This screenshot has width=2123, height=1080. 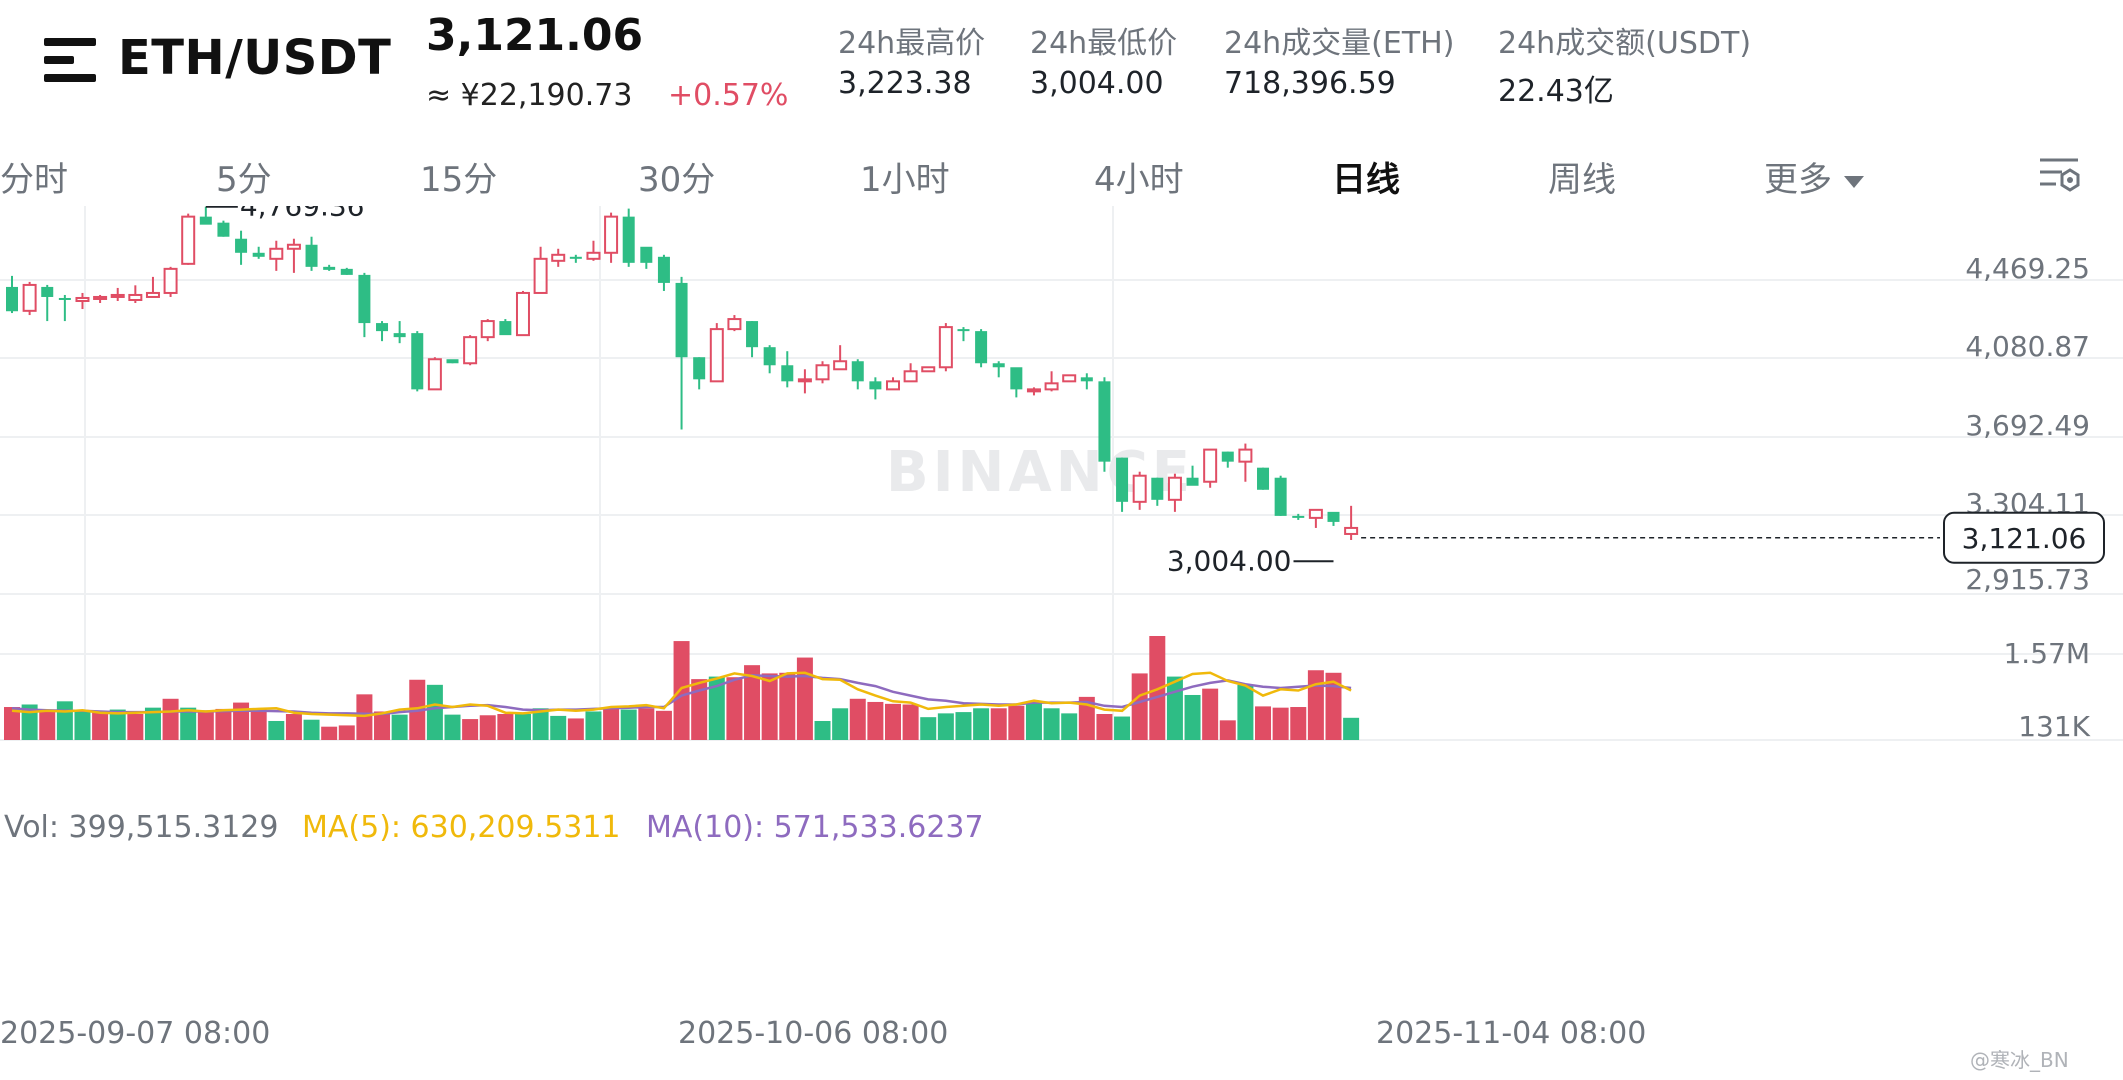 What do you see at coordinates (1310, 83) in the screenshot?
I see `stat-value-volume: 718,396.59` at bounding box center [1310, 83].